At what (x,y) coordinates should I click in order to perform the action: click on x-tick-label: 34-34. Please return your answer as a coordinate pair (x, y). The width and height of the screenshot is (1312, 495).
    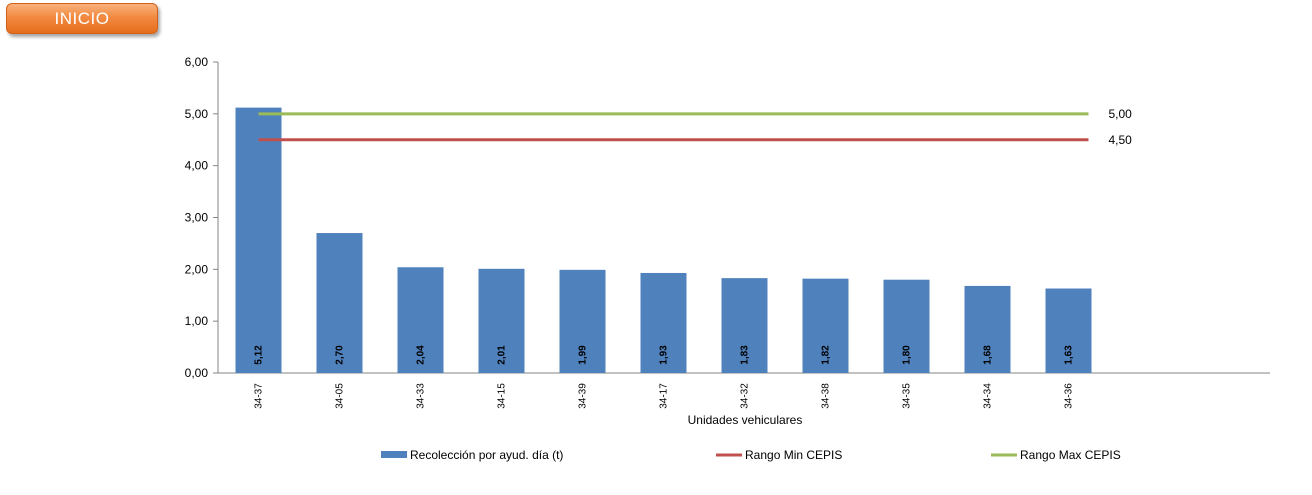
    Looking at the image, I should click on (988, 396).